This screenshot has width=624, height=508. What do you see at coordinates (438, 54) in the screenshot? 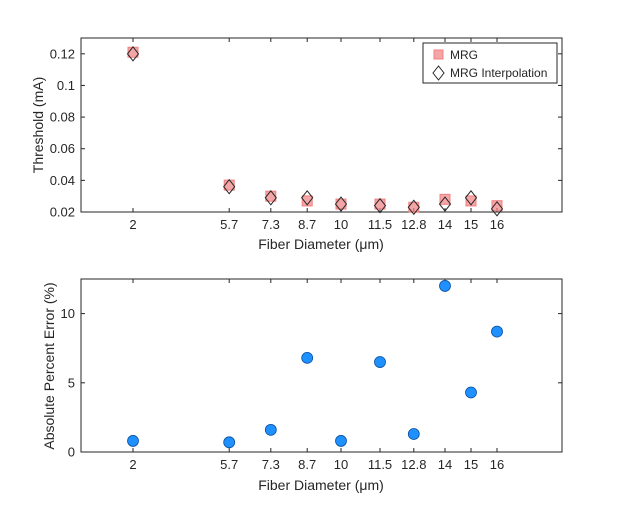
I see `legend-marker-mrg` at bounding box center [438, 54].